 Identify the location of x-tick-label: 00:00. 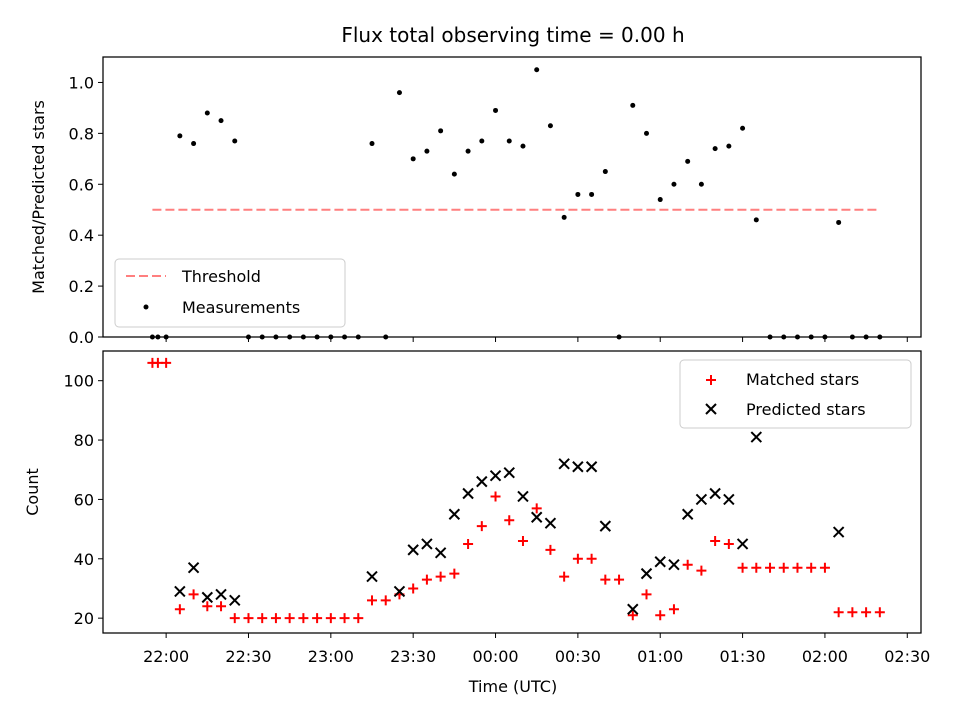
(495, 656).